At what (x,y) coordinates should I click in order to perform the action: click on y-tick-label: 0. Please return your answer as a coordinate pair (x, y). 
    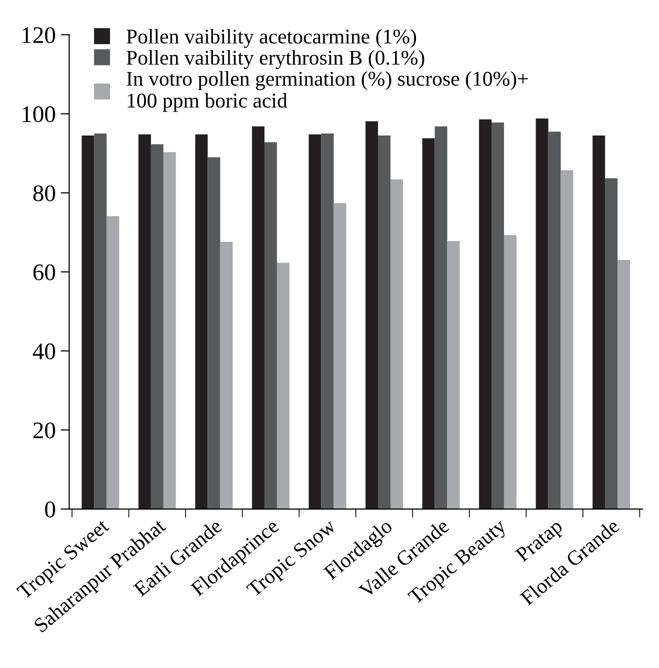
    Looking at the image, I should click on (50, 510).